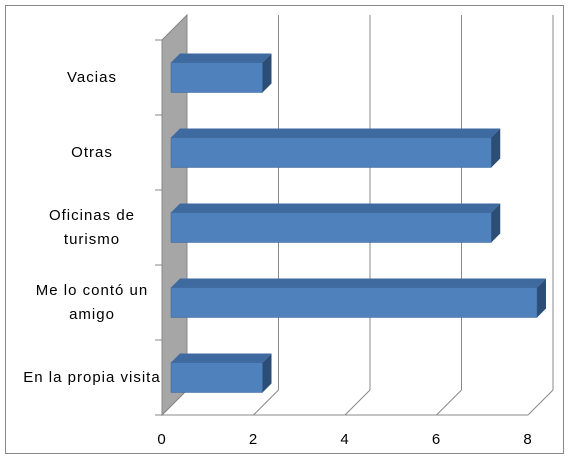 This screenshot has height=459, width=570. I want to click on y-tick-label: En la propia visita, so click(92, 377).